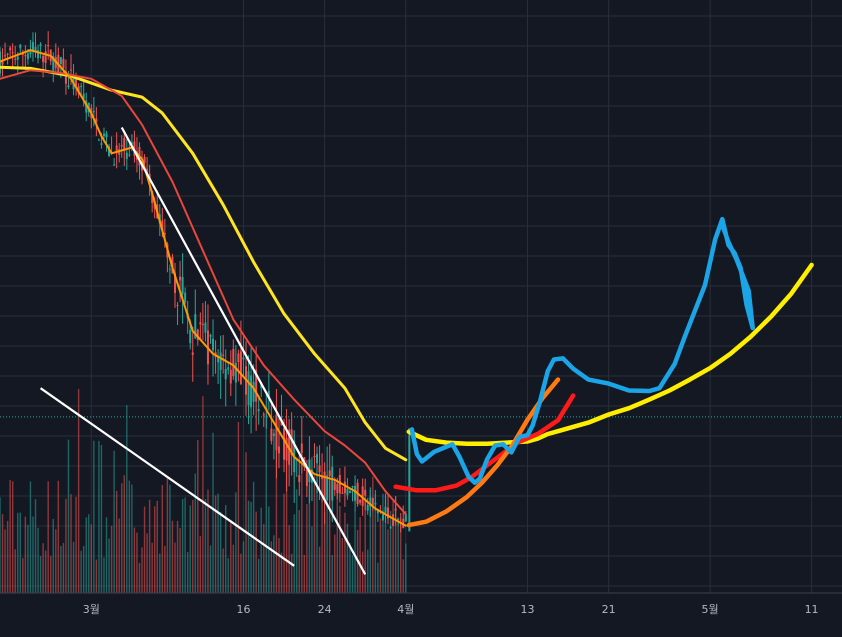 This screenshot has height=637, width=842. What do you see at coordinates (167, 477) in the screenshot?
I see `trendline` at bounding box center [167, 477].